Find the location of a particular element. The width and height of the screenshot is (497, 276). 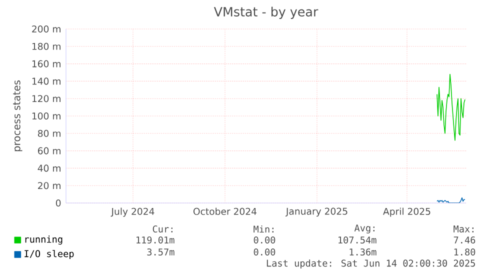

y-tick-label: 0 is located at coordinates (58, 203).